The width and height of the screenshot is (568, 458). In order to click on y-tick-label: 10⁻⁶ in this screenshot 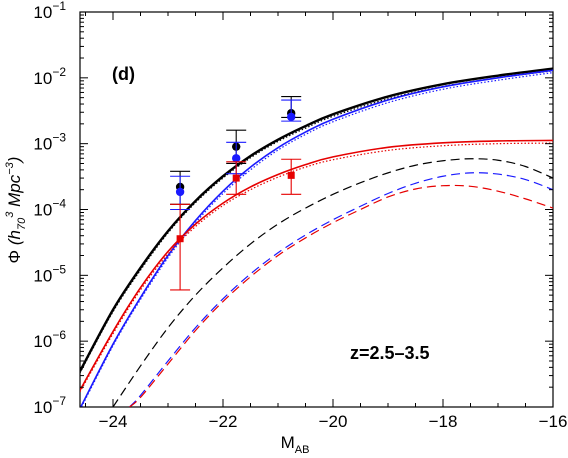, I will do `click(49, 339)`.